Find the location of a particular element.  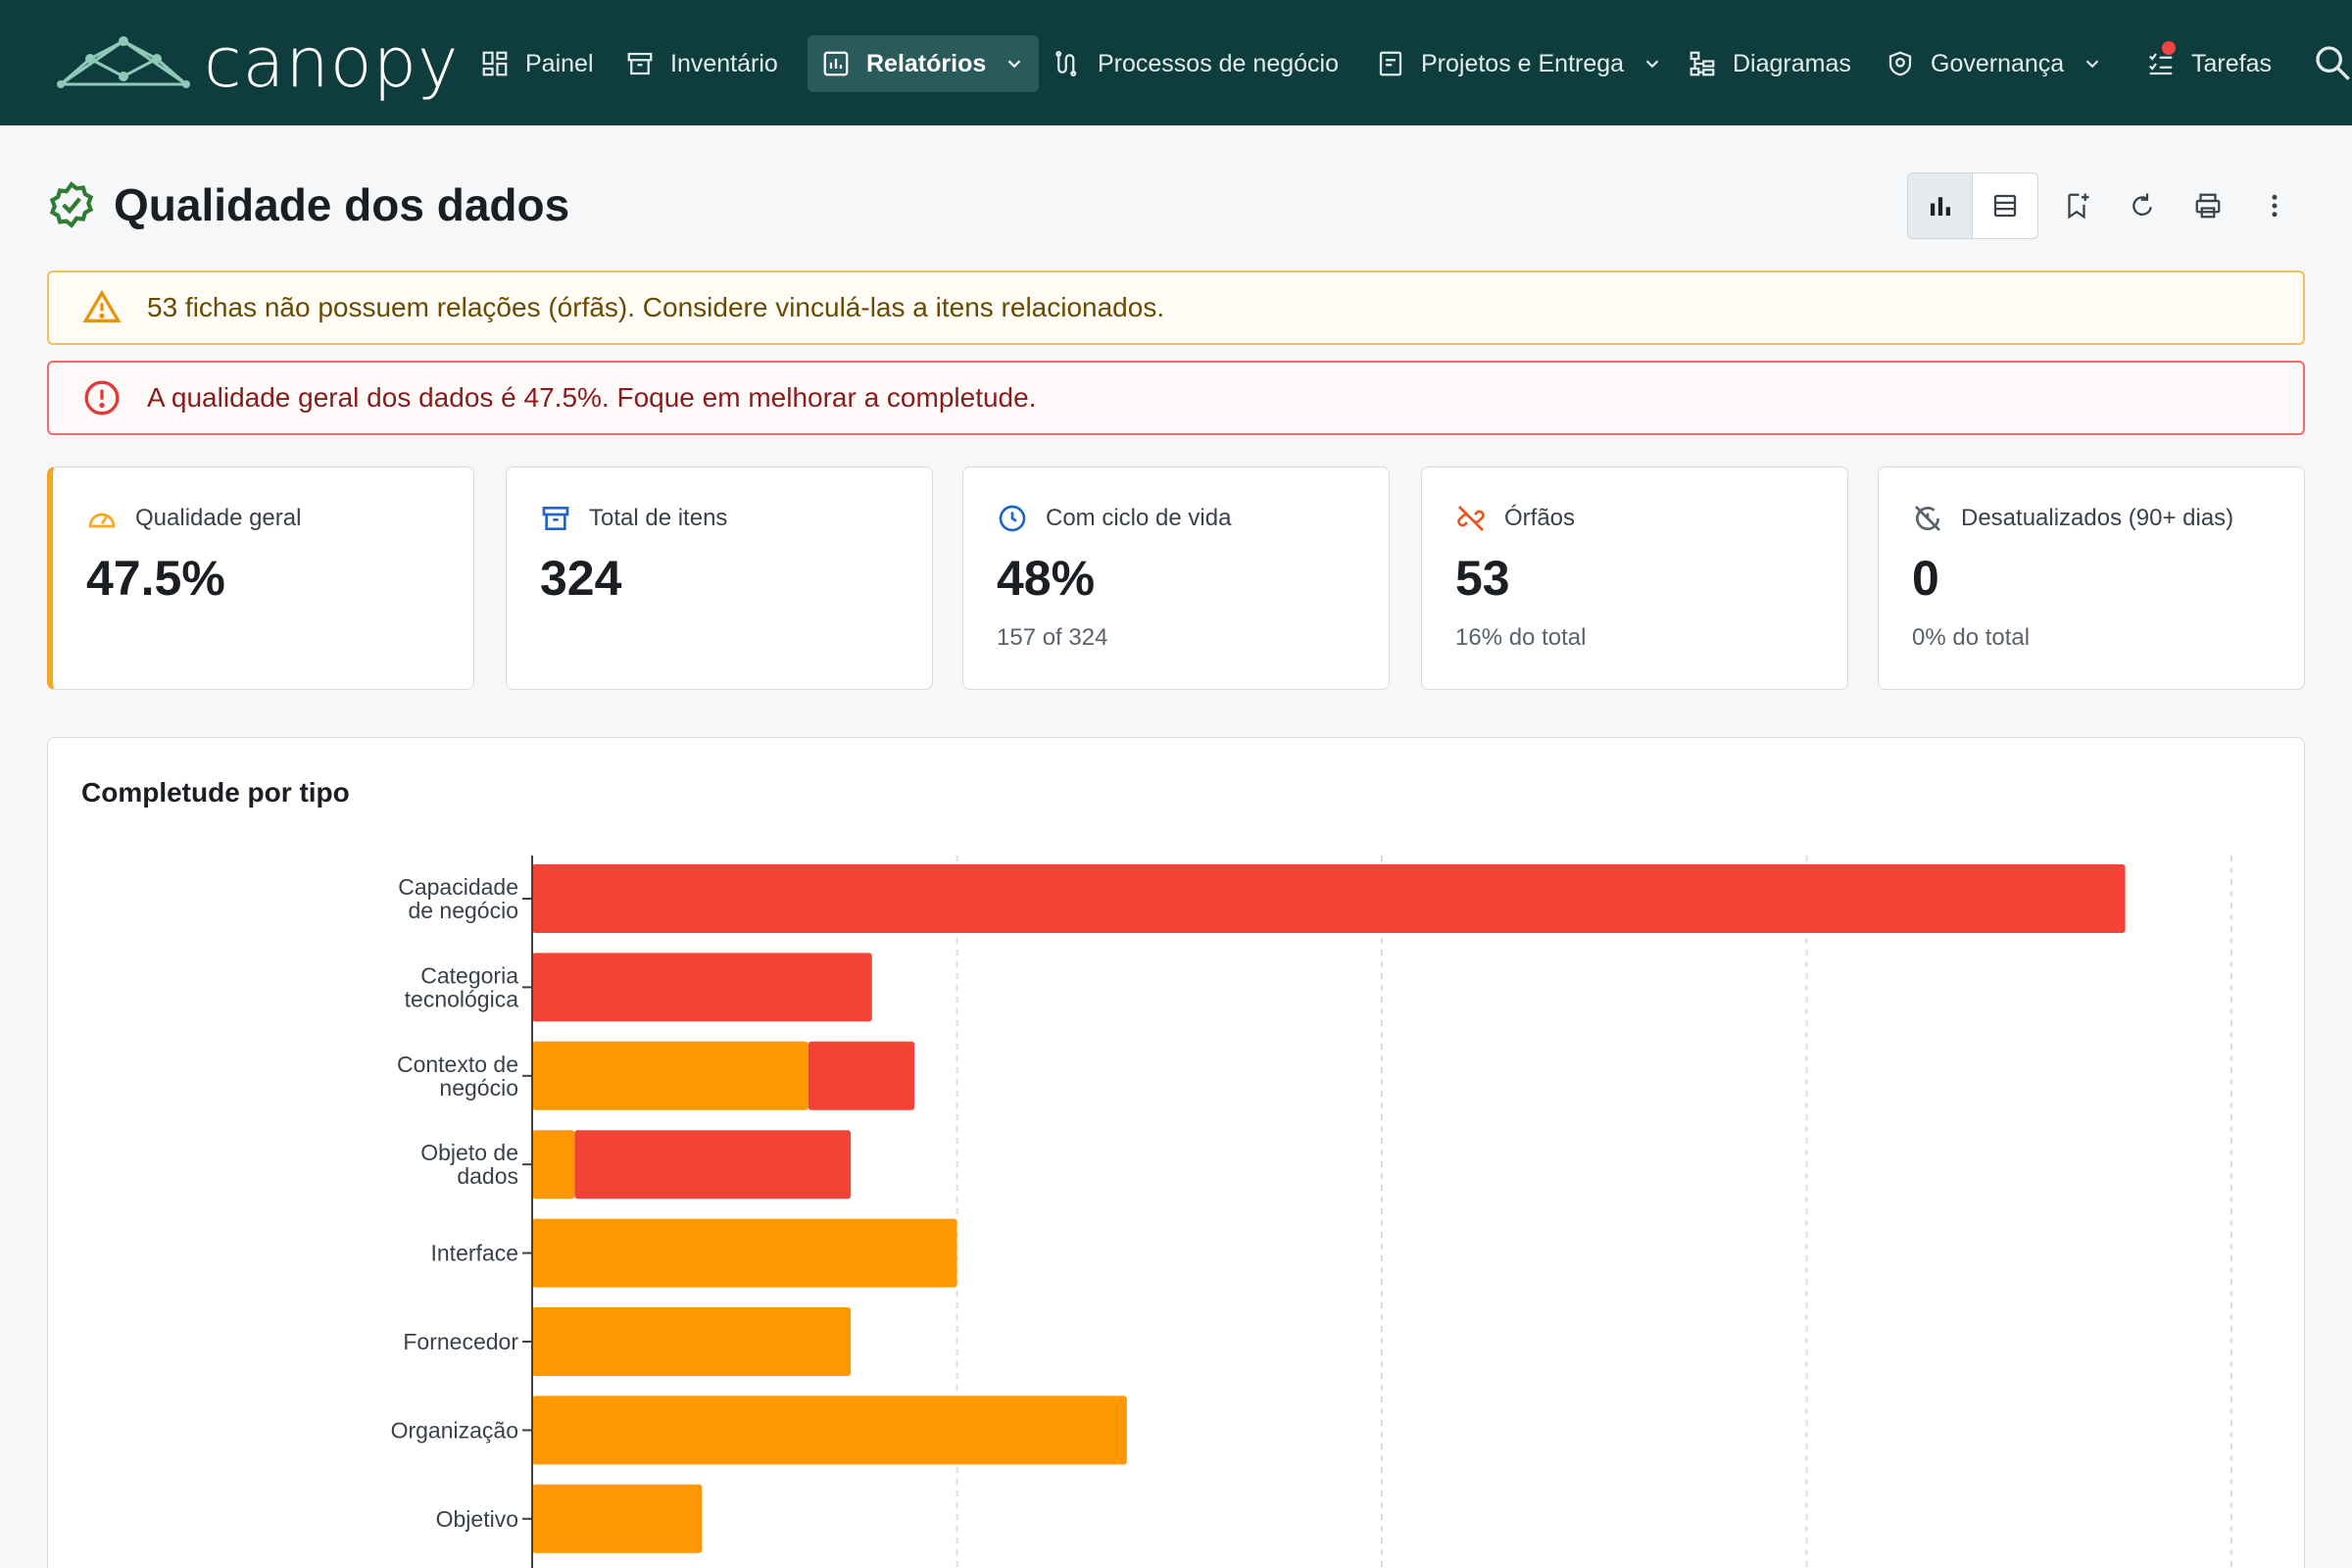

view-toggle is located at coordinates (1972, 205).